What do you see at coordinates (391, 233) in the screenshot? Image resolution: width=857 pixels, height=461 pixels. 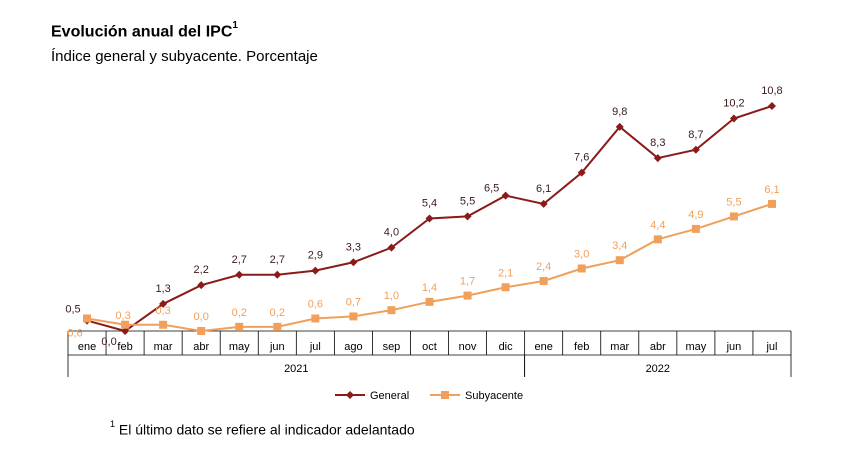 I see `general-data-label-sep: 4,0` at bounding box center [391, 233].